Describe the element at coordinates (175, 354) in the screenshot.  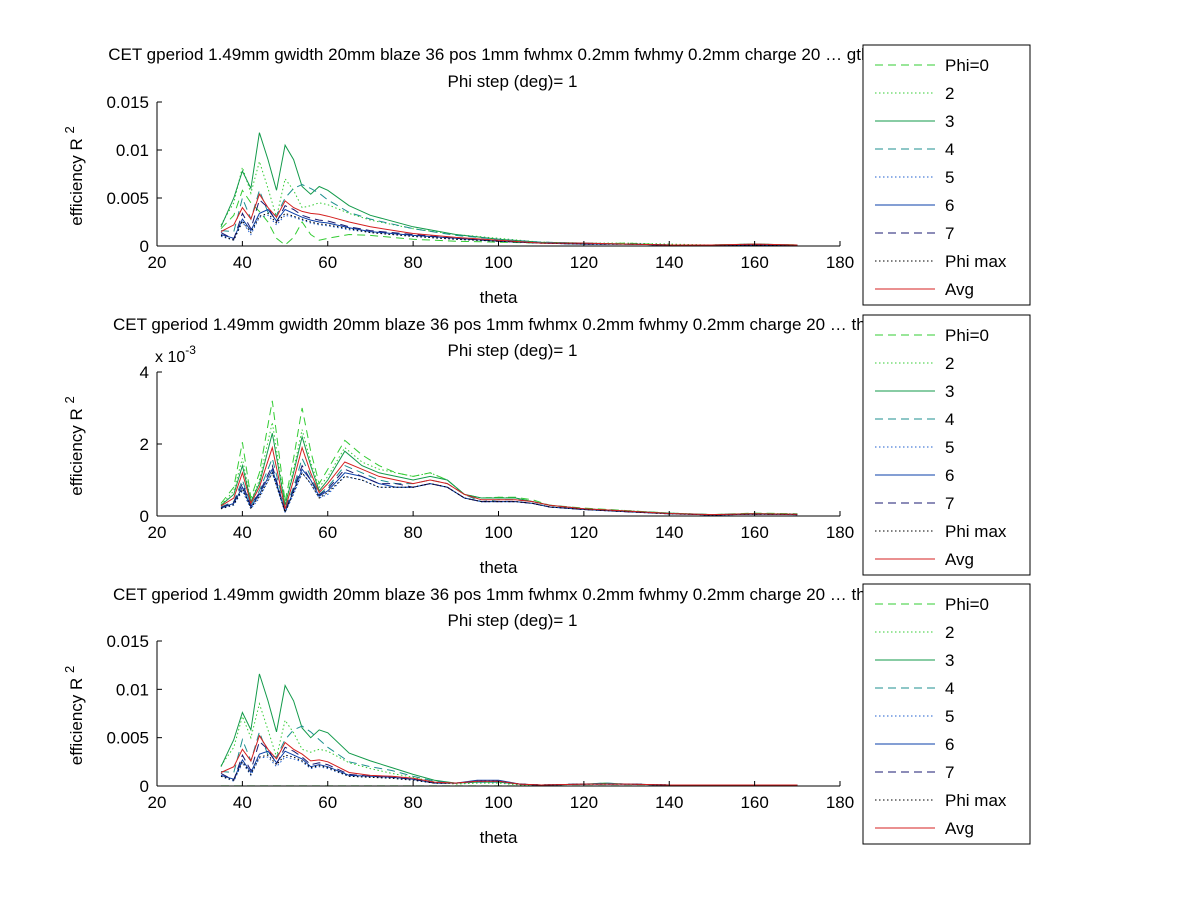
I see `y-exponent-label: x 10-3` at that location.